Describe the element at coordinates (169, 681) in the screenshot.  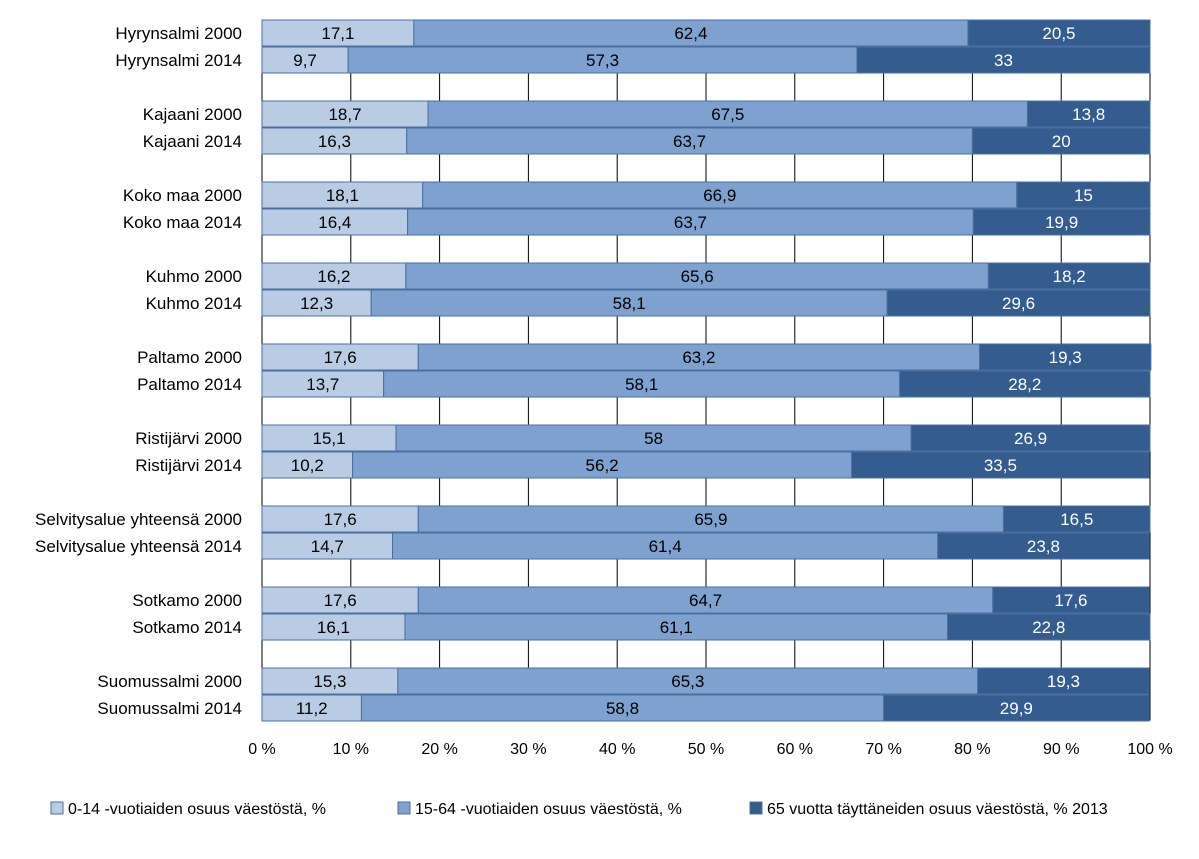
I see `category-label: Suomussalmi 2000` at that location.